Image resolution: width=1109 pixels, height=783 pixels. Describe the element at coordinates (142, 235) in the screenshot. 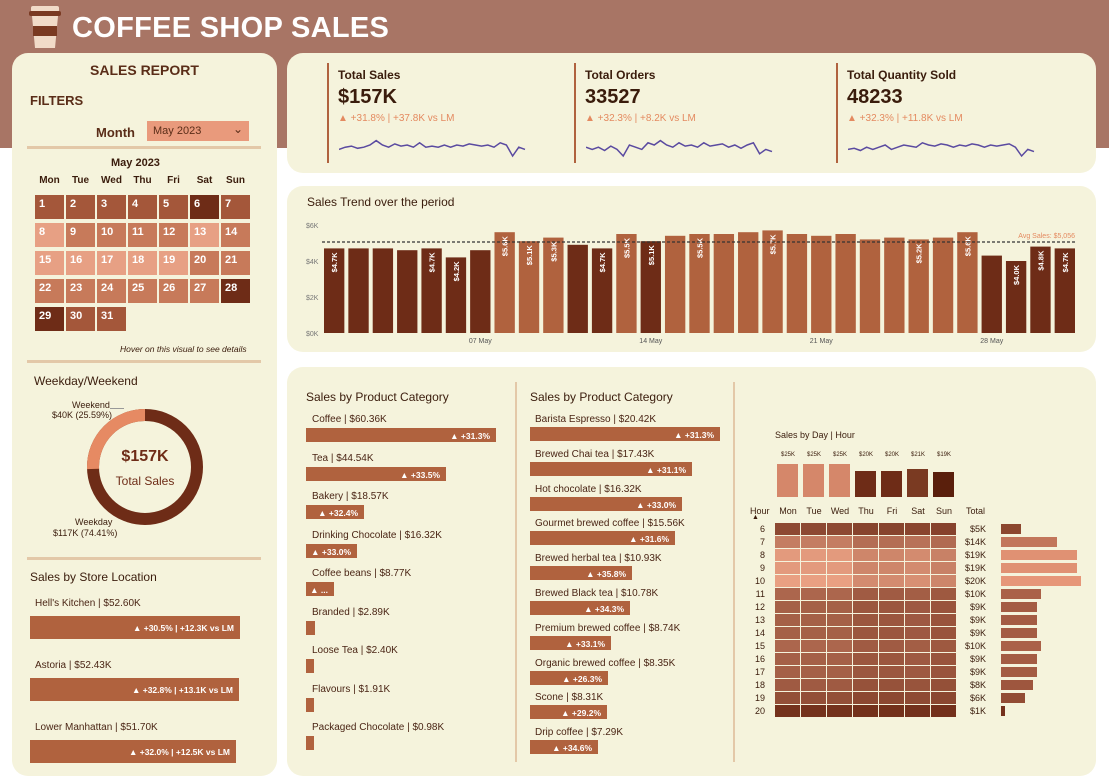

I see `calendar-date-cell: 11` at that location.